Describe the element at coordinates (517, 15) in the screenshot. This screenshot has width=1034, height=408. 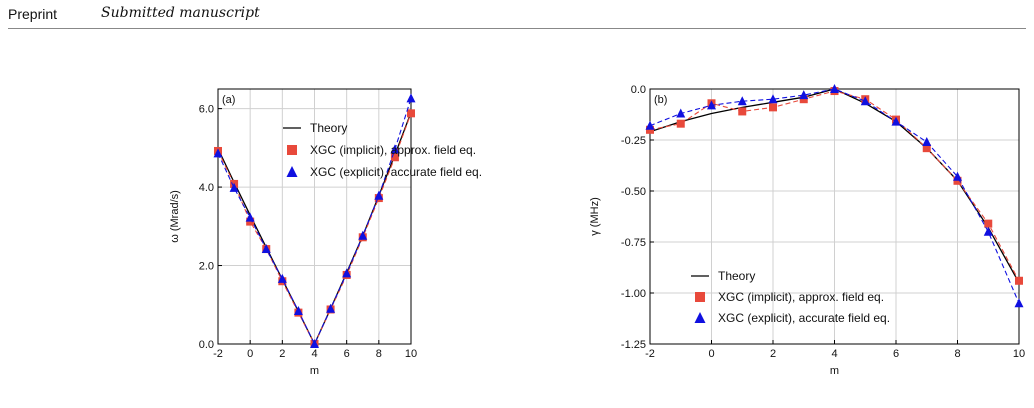
I see `page-header: Preprint Submitted manuscript` at that location.